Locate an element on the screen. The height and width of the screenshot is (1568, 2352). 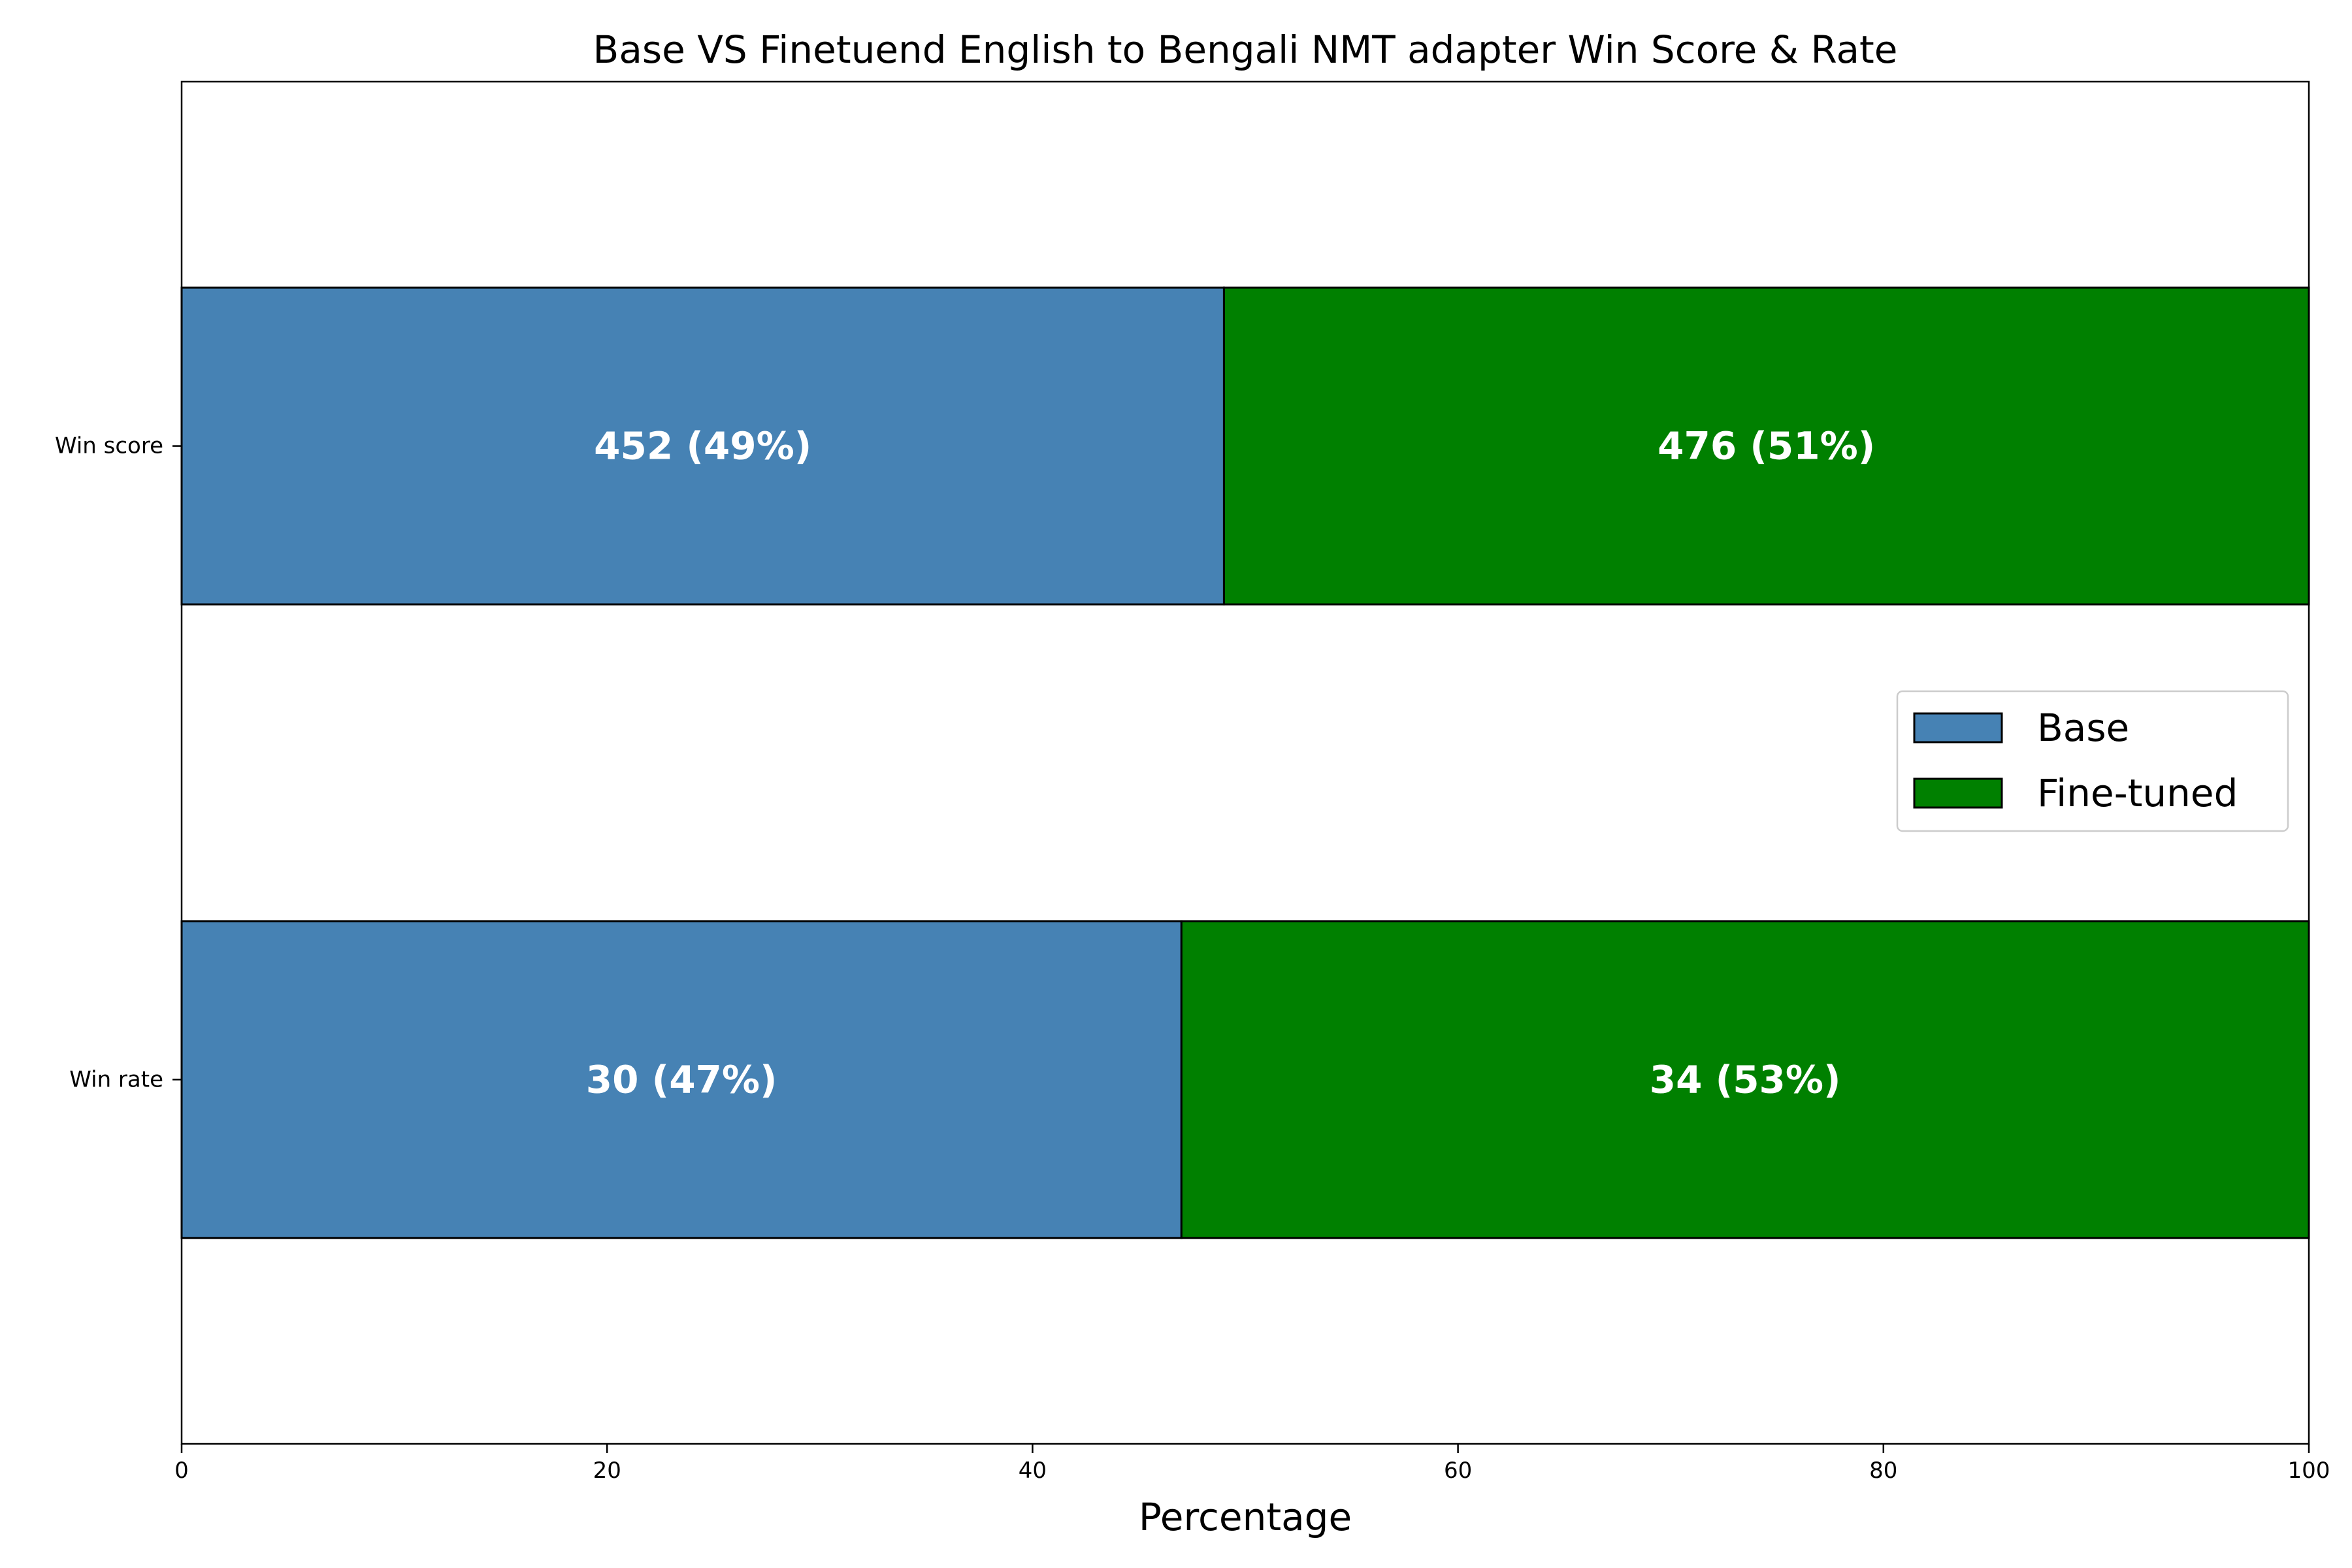
y-tick-label: Win rate is located at coordinates (116, 1079).